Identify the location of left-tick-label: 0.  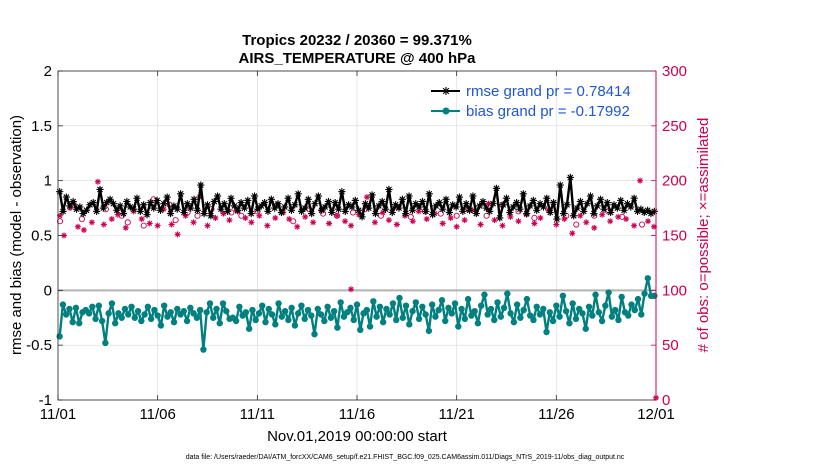
(48, 290).